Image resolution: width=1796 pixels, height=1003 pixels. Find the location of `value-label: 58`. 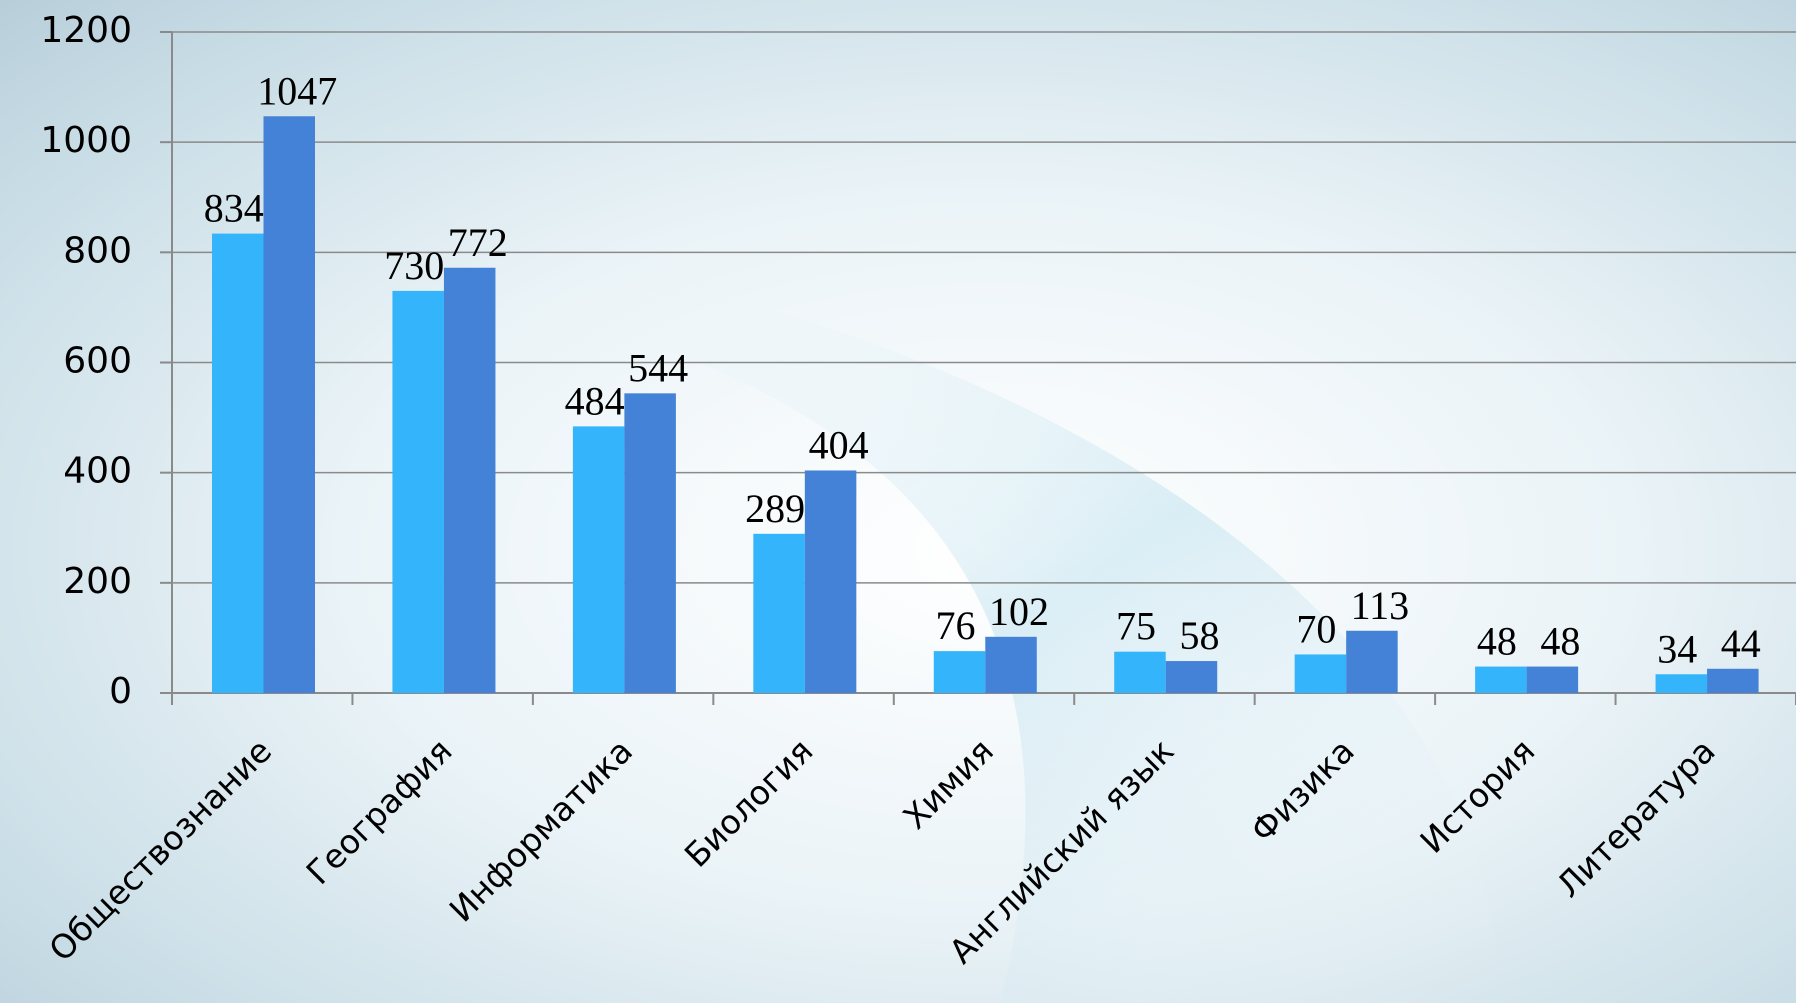

value-label: 58 is located at coordinates (1199, 635).